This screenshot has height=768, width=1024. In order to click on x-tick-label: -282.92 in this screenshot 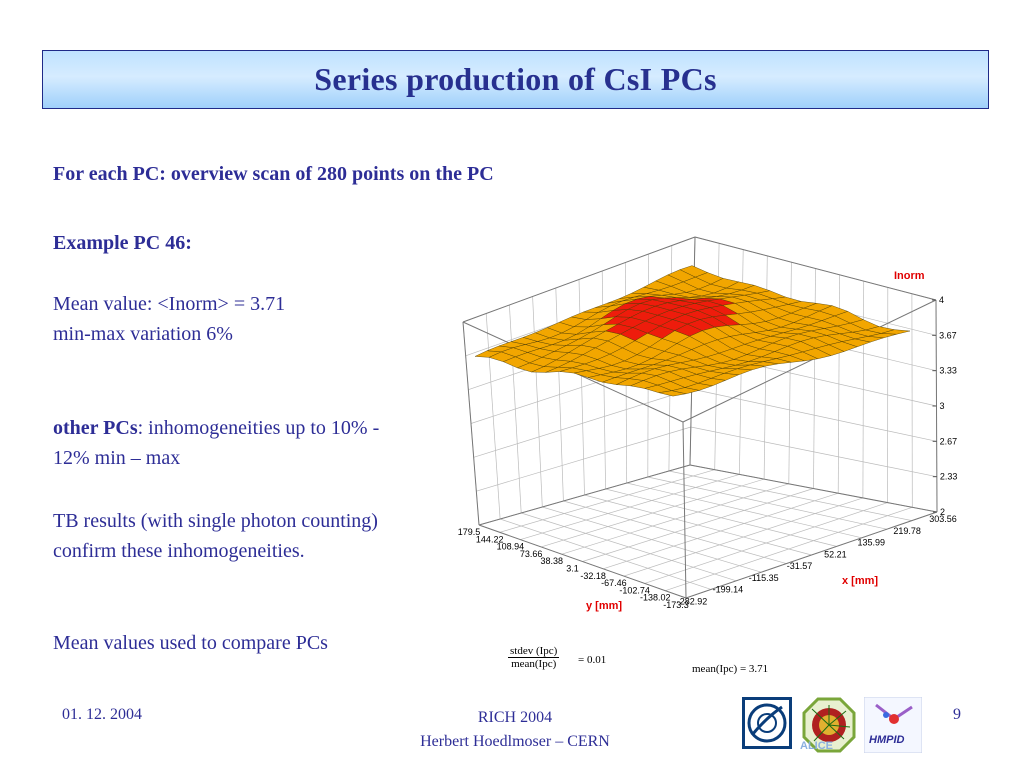, I will do `click(692, 602)`.